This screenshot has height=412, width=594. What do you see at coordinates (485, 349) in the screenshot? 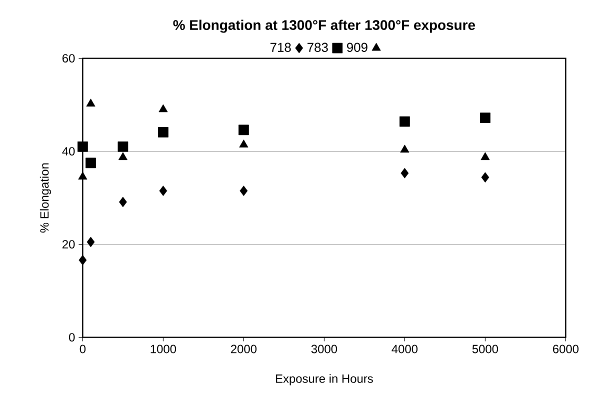
I see `x-tick-label: 5000` at bounding box center [485, 349].